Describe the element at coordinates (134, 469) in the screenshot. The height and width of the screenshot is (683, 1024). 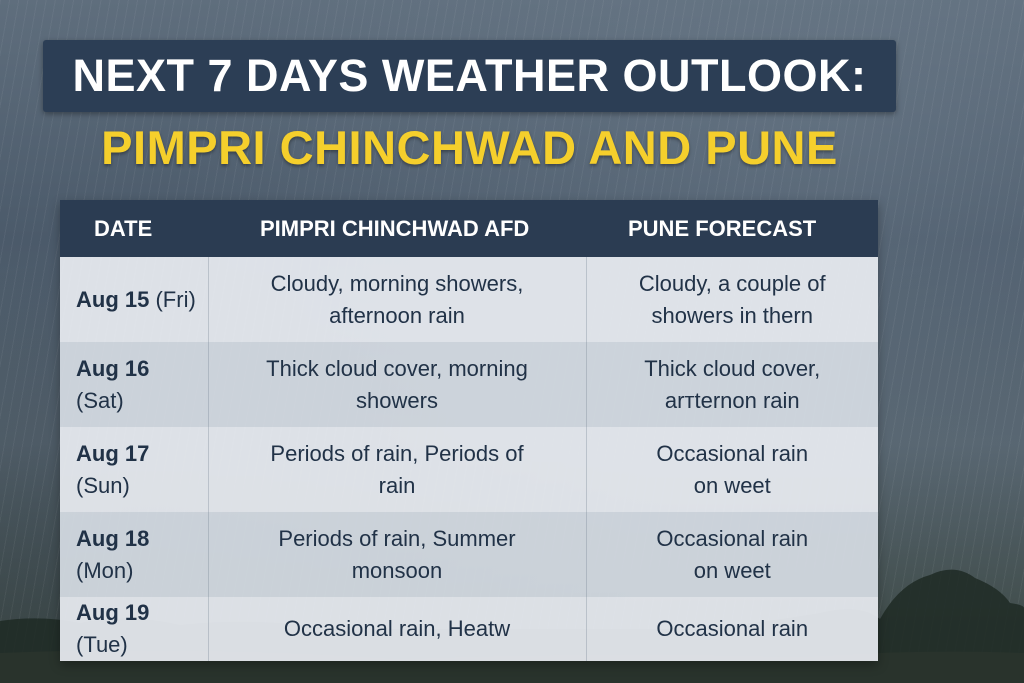
I see `date-cell: Aug 17 (Sun)` at that location.